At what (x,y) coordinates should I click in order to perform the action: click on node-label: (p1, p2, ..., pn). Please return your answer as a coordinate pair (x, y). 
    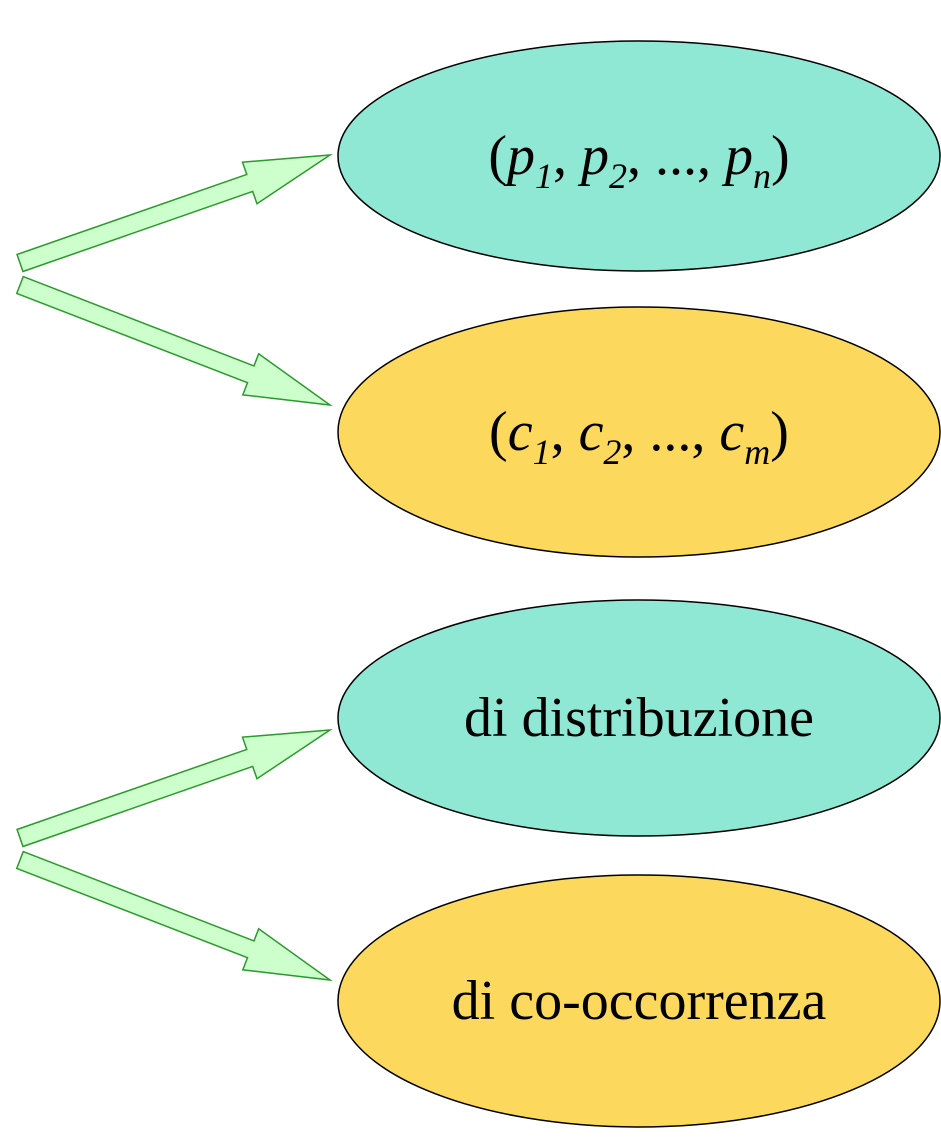
    Looking at the image, I should click on (638, 160).